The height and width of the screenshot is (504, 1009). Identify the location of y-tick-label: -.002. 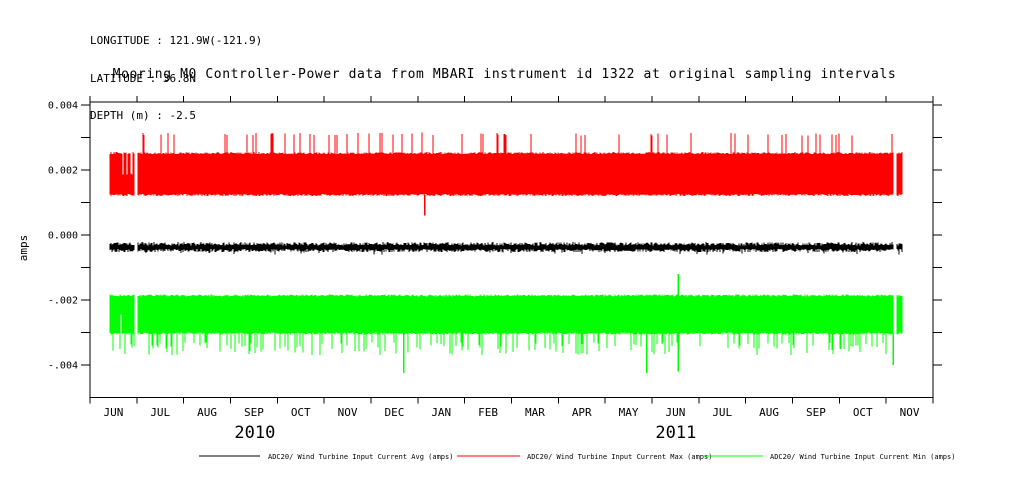
(63, 301).